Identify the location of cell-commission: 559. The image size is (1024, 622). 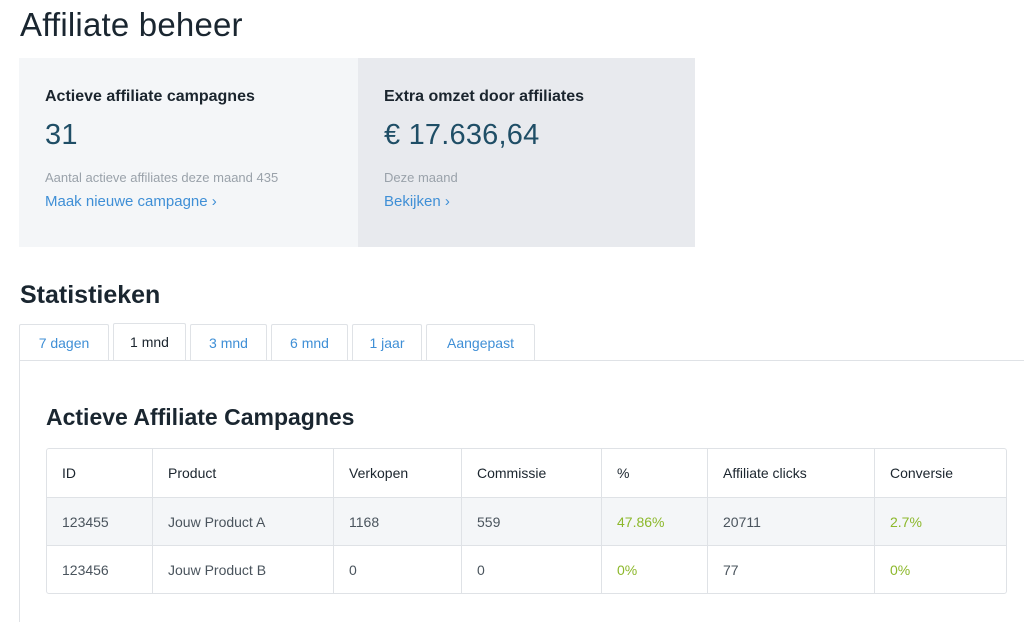
(532, 521).